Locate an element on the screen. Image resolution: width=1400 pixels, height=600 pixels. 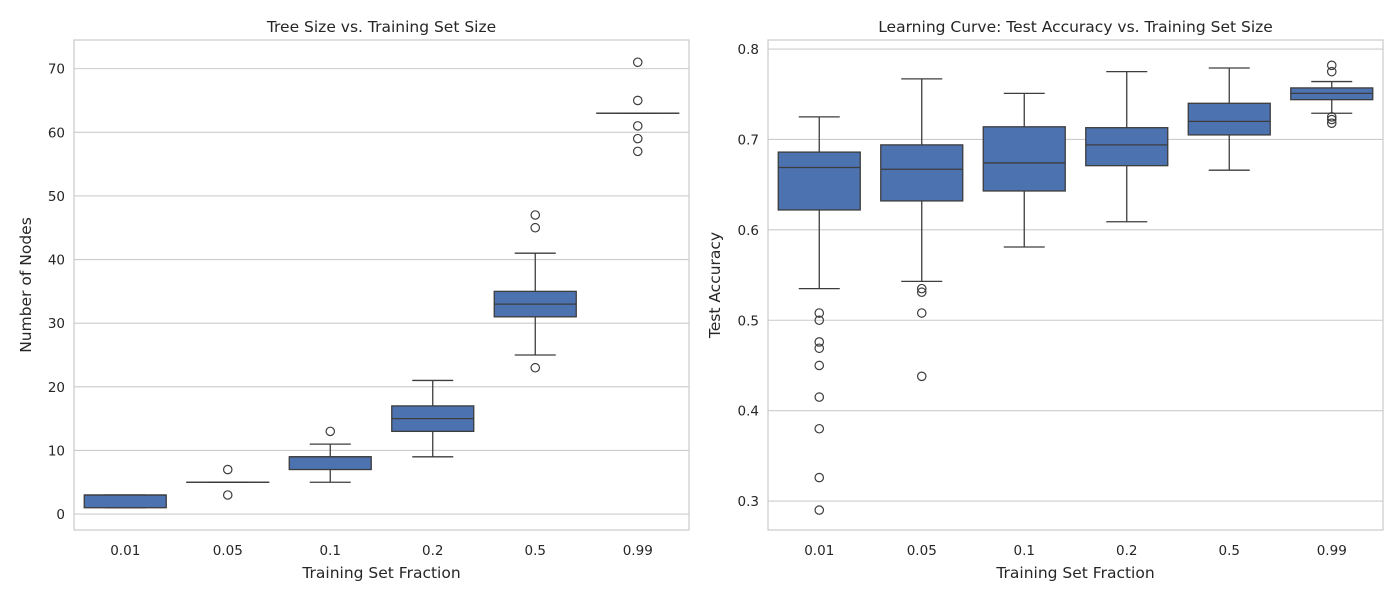
chart-title: Tree Size vs. Training Set Size is located at coordinates (381, 27).